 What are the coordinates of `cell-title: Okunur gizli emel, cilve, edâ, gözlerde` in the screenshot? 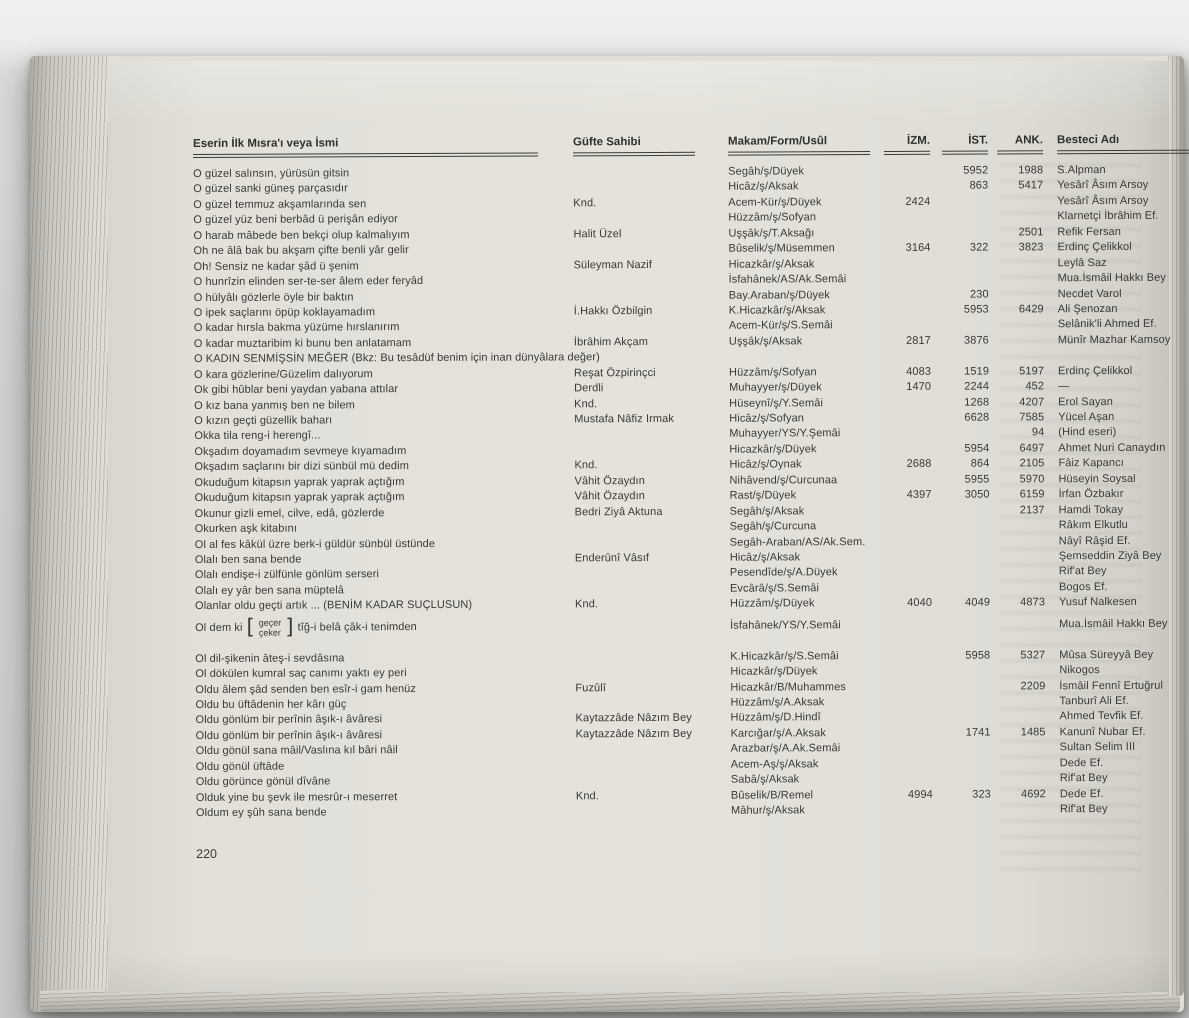 It's located at (289, 513).